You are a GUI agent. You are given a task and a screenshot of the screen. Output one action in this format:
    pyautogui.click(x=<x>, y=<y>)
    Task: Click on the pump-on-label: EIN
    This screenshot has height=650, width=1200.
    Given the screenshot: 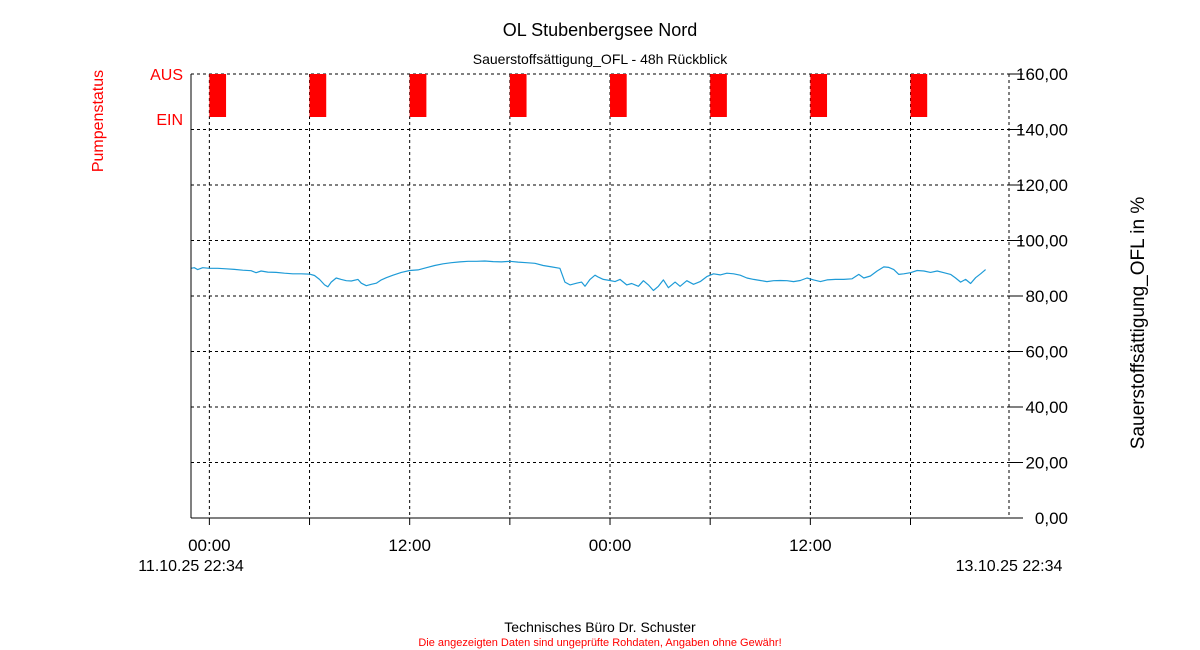 What is the action you would take?
    pyautogui.click(x=169, y=120)
    